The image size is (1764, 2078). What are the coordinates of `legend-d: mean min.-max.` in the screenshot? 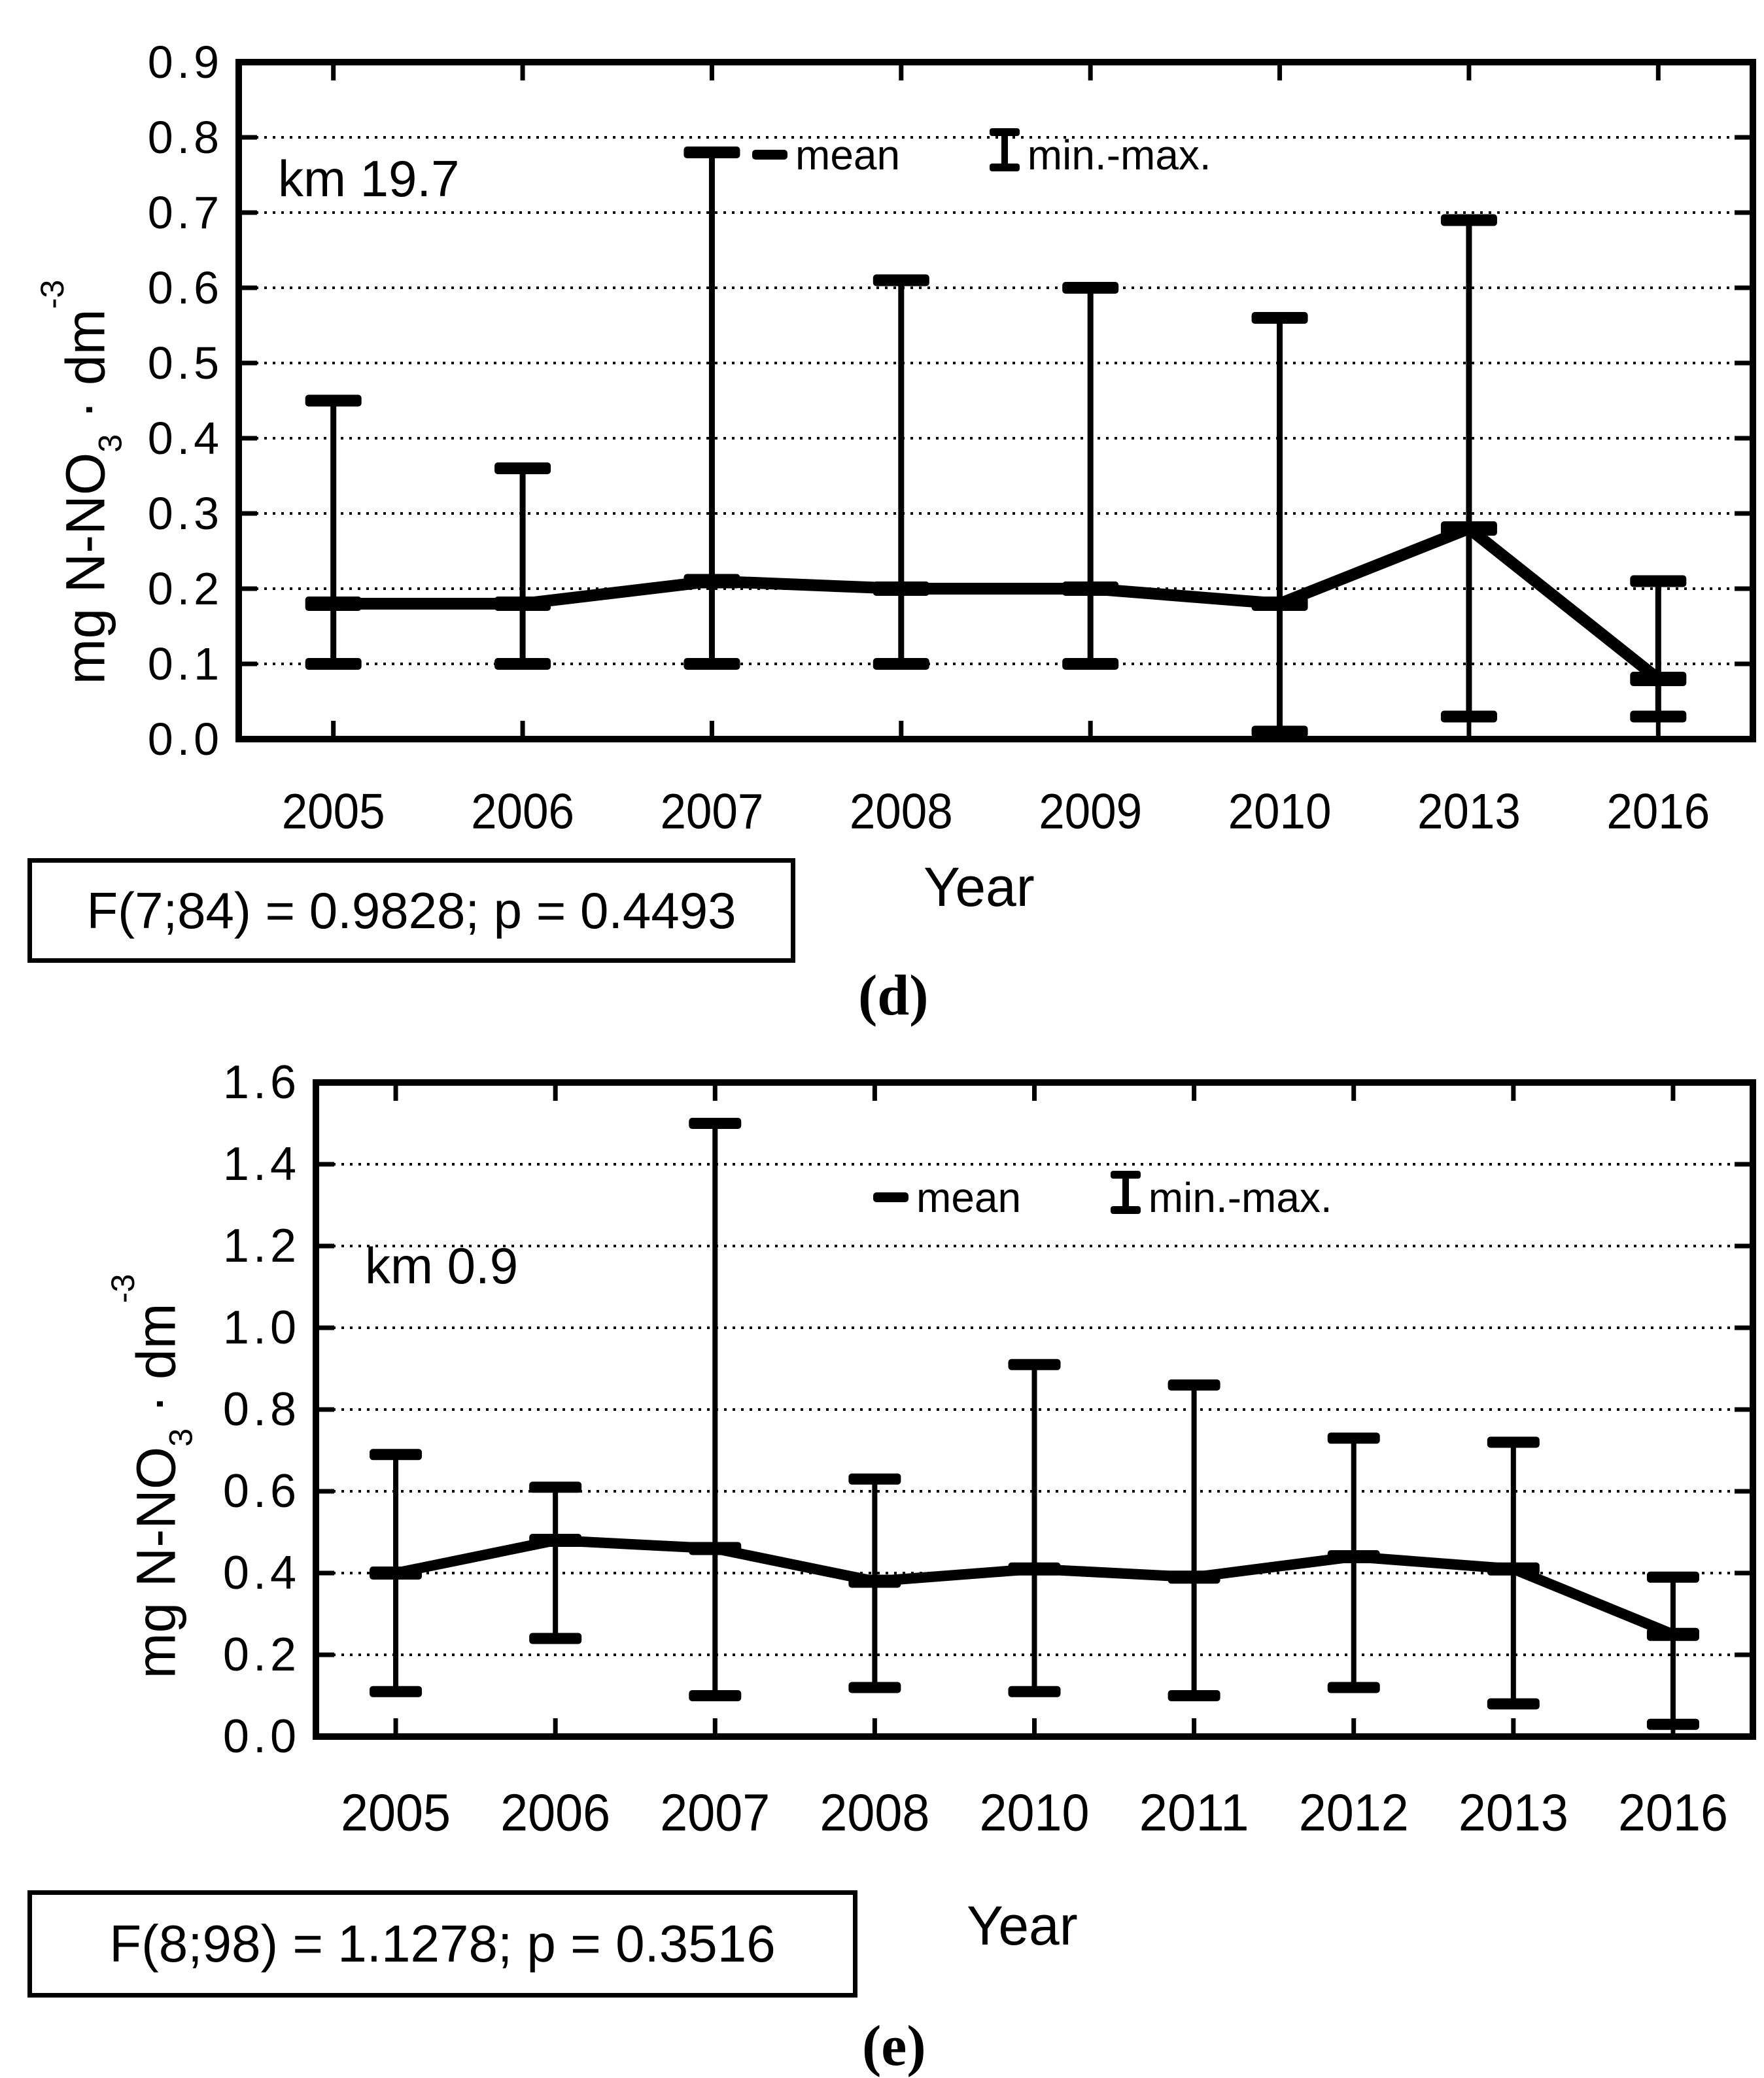 It's located at (982, 155).